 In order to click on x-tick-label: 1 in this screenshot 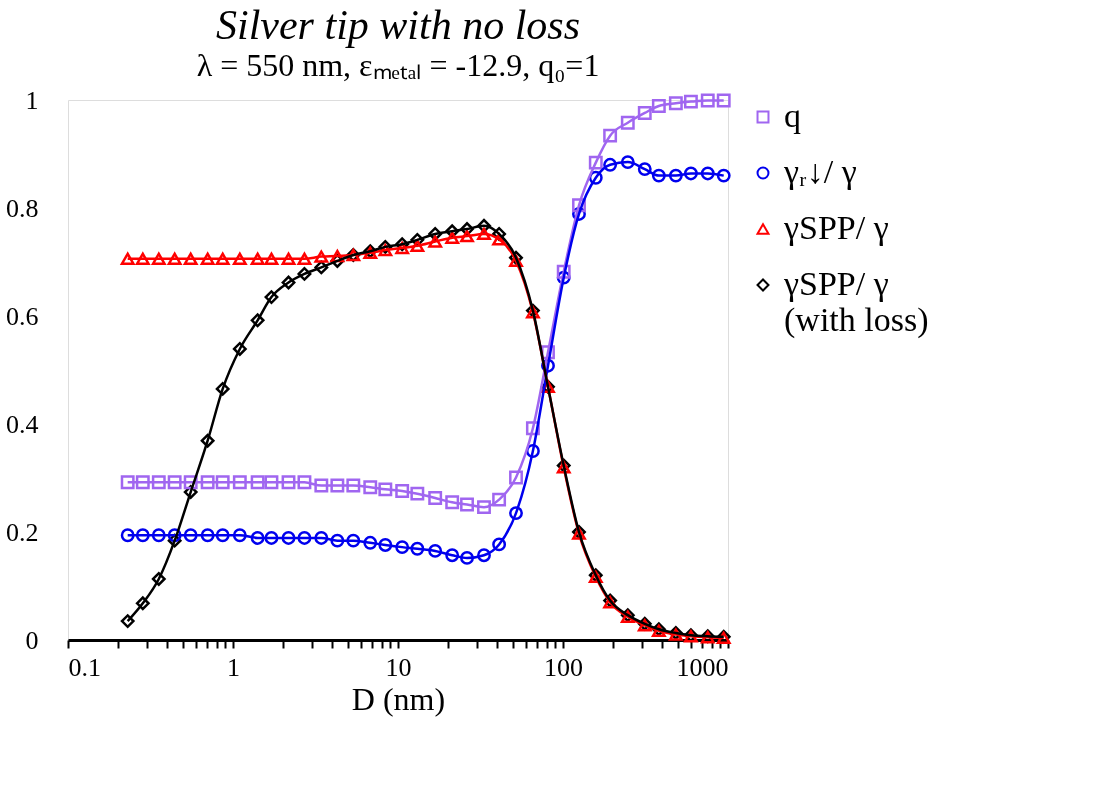, I will do `click(233, 667)`.